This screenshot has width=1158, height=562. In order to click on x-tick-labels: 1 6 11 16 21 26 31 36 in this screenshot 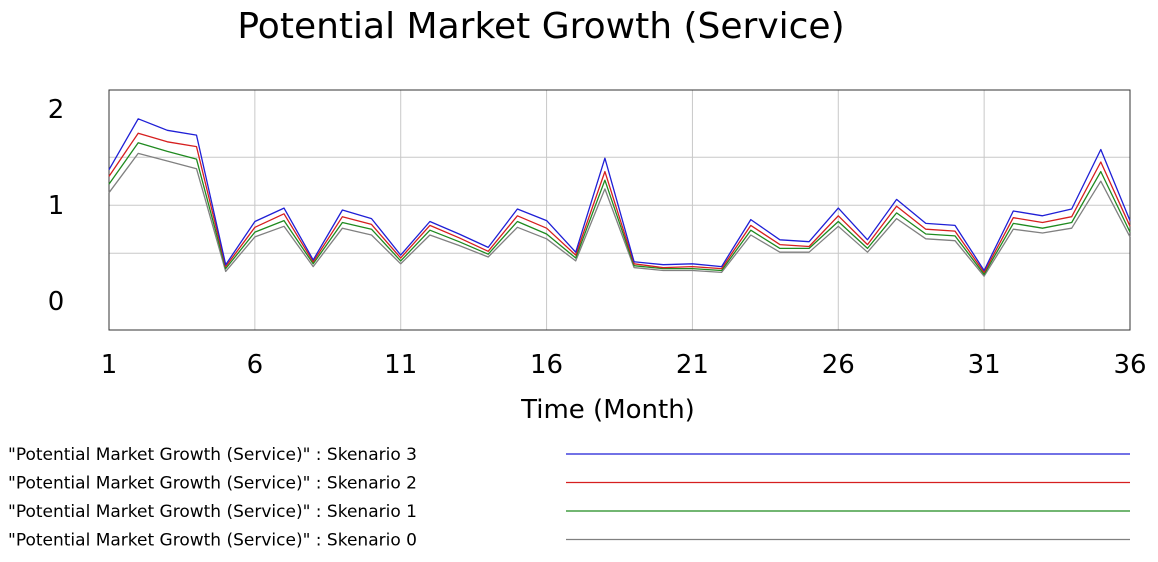, I will do `click(624, 365)`.